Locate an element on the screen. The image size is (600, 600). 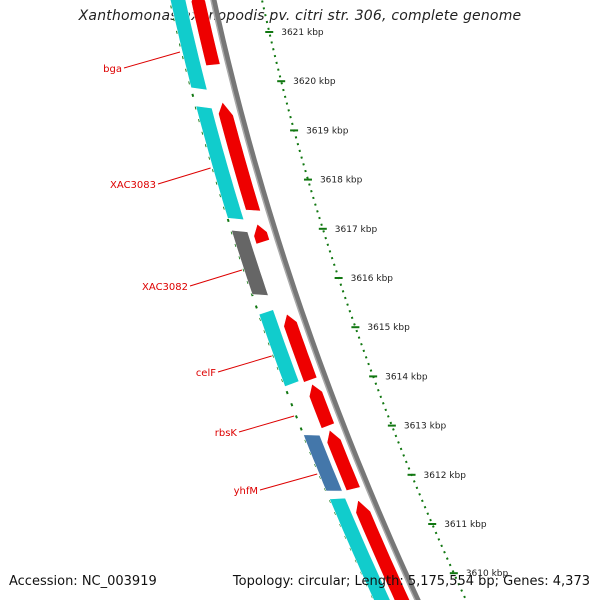
ruler-label: 3613 kbp is located at coordinates (425, 427).